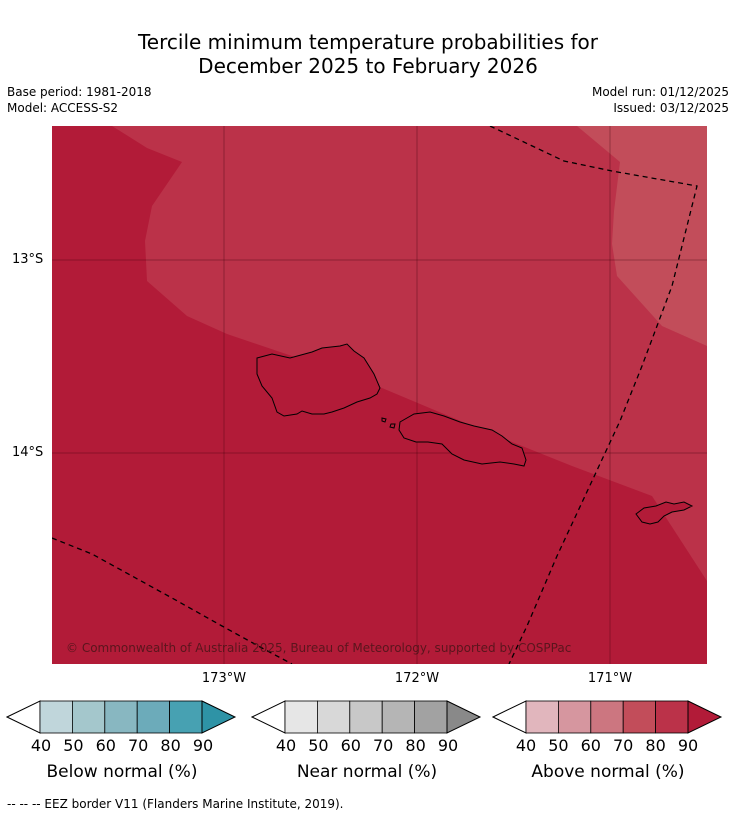  Describe the element at coordinates (63, 108) in the screenshot. I see `model-name: Model: ACCESS-S2` at that location.